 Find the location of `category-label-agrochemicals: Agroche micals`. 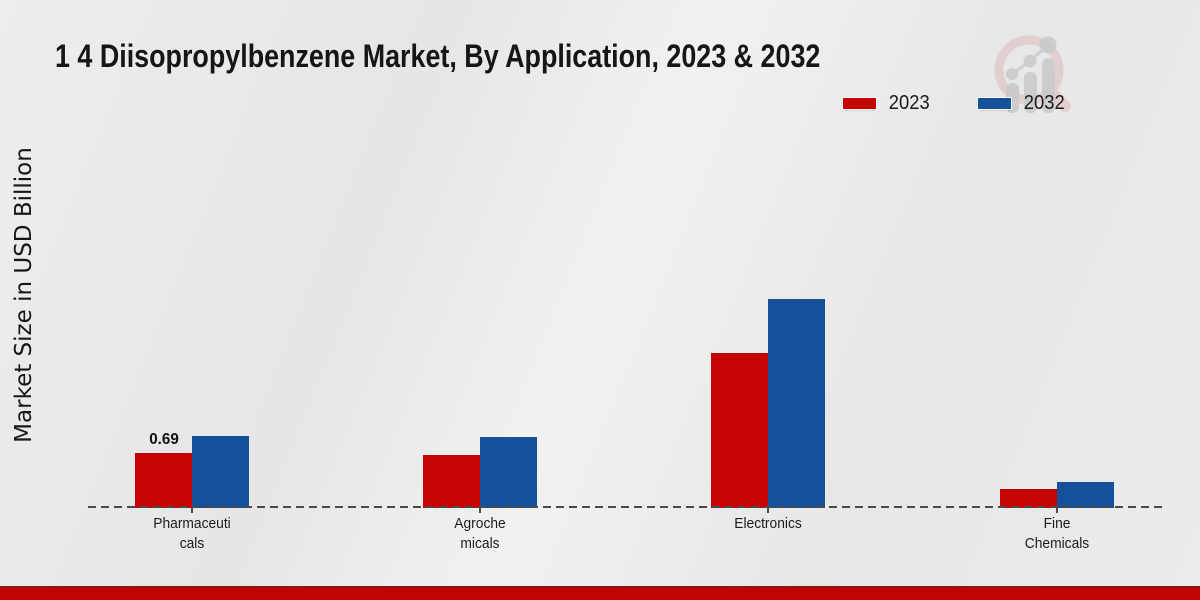

category-label-agrochemicals: Agroche micals is located at coordinates (480, 533).